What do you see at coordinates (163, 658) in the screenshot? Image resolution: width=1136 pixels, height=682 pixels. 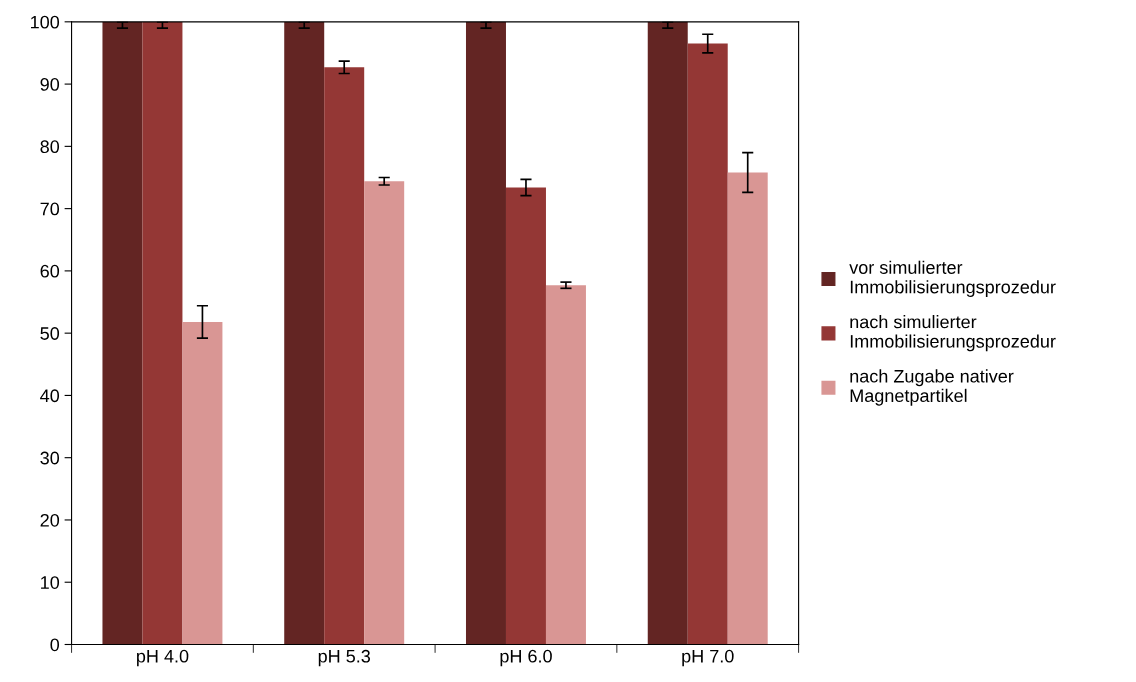 I see `x-tick-label: pH 4.0` at bounding box center [163, 658].